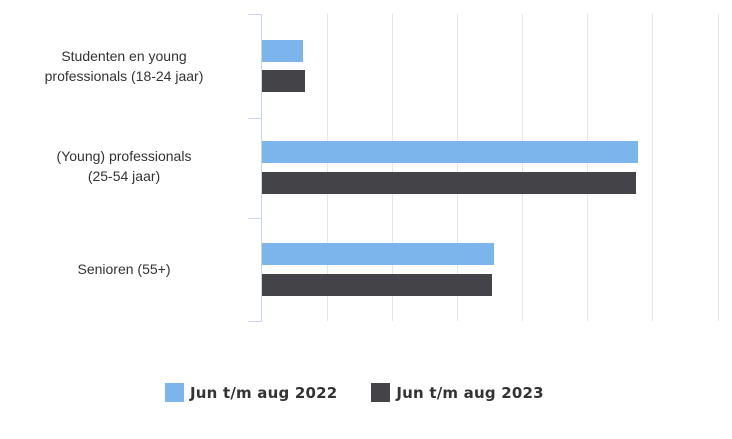 The image size is (732, 439). I want to click on bar-2023-students, so click(284, 81).